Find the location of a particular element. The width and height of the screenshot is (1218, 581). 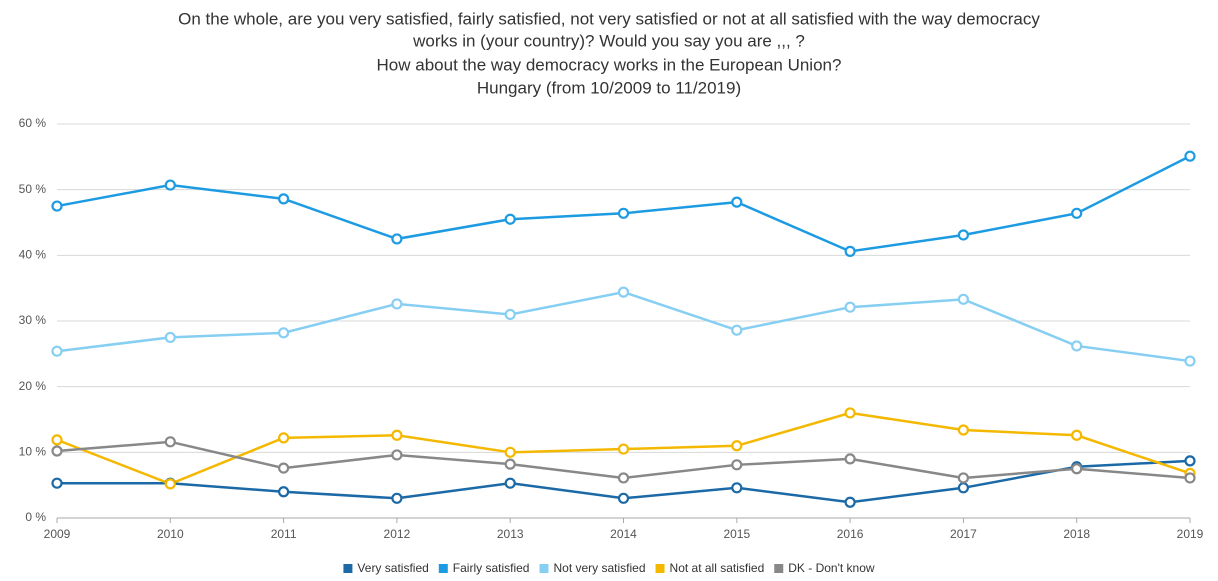

x-tick-label: 2017 is located at coordinates (963, 534).